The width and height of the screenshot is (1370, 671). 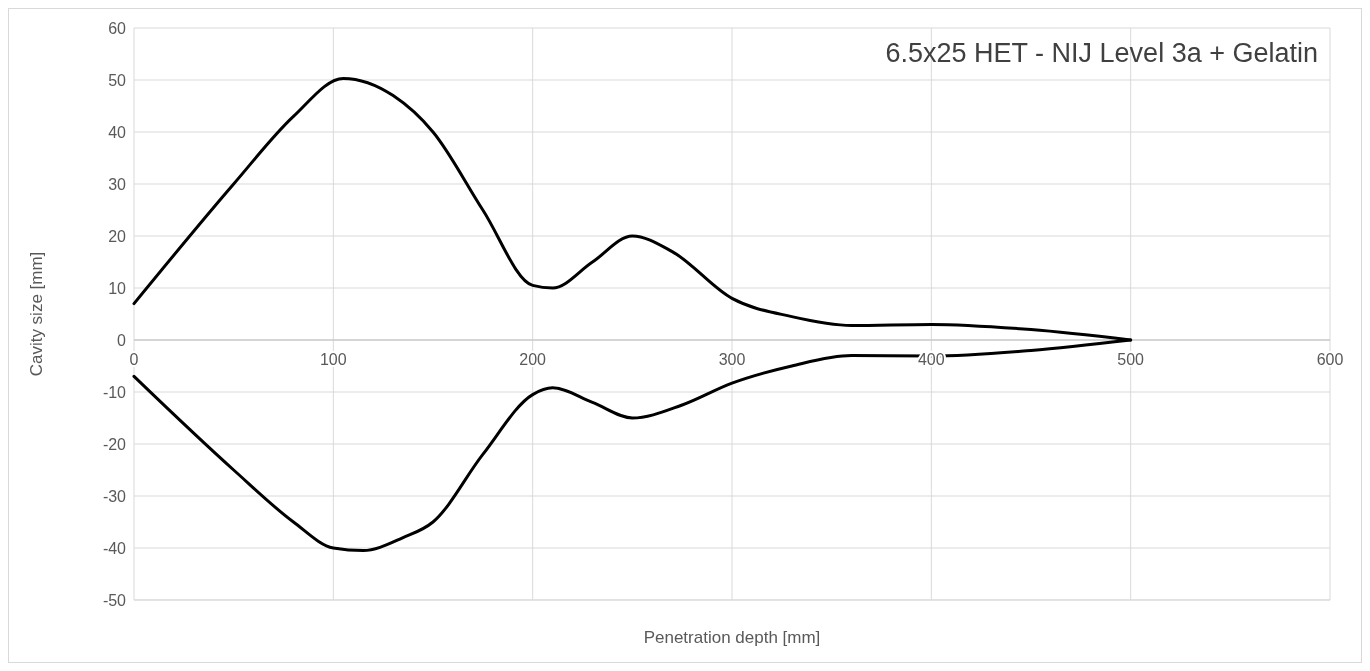 What do you see at coordinates (114, 600) in the screenshot?
I see `y-tick-label: -50` at bounding box center [114, 600].